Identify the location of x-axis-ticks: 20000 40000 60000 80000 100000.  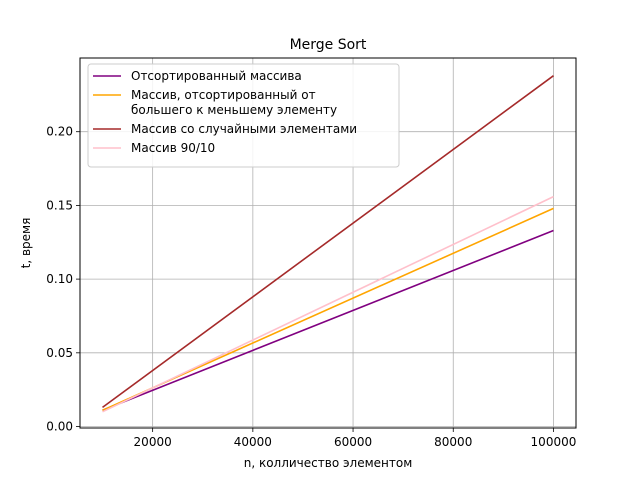
(355, 438).